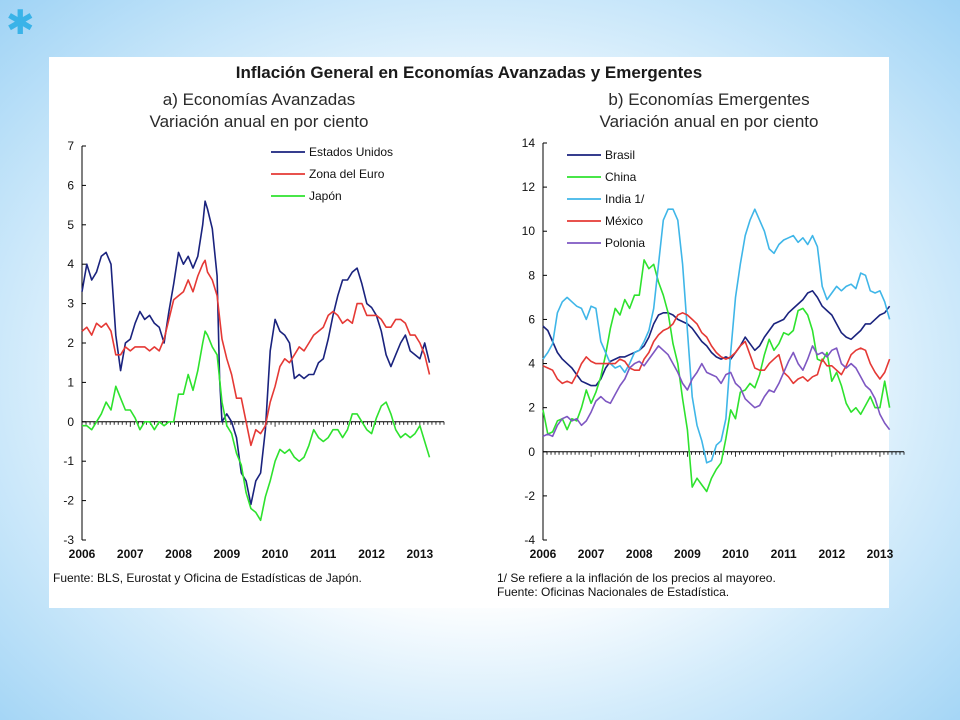  What do you see at coordinates (639, 554) in the screenshot?
I see `chart-b-x-tick-label: 2008` at bounding box center [639, 554].